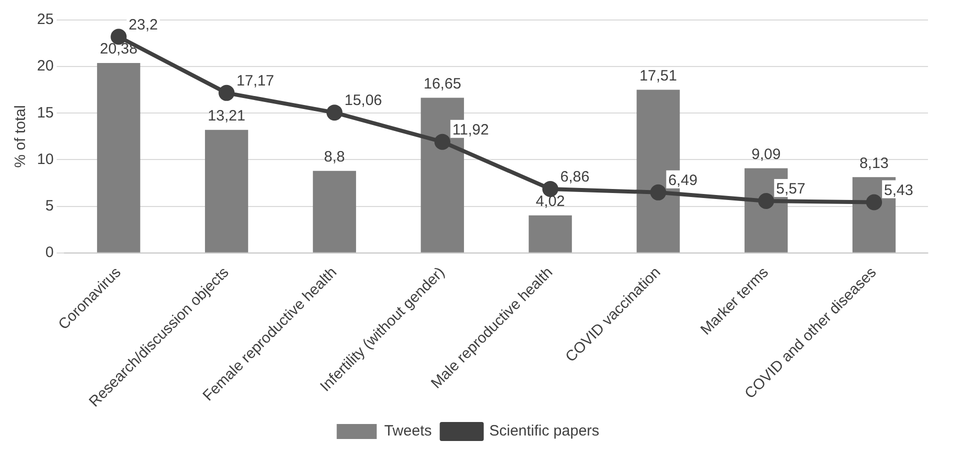  What do you see at coordinates (227, 115) in the screenshot?
I see `data-label: 13,21` at bounding box center [227, 115].